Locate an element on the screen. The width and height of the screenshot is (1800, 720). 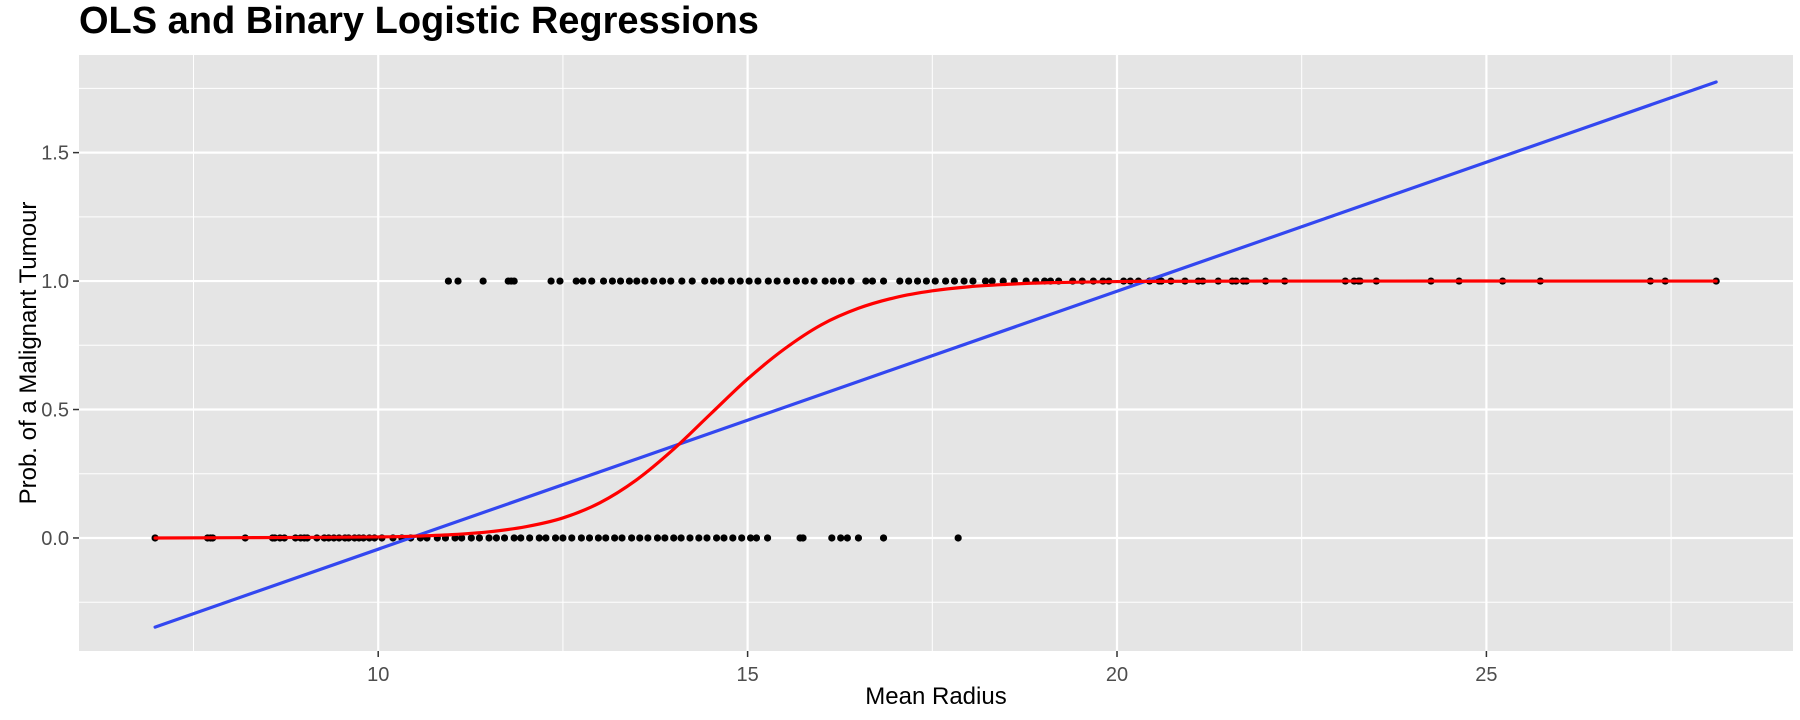
x-tick-label: 10 is located at coordinates (378, 675).